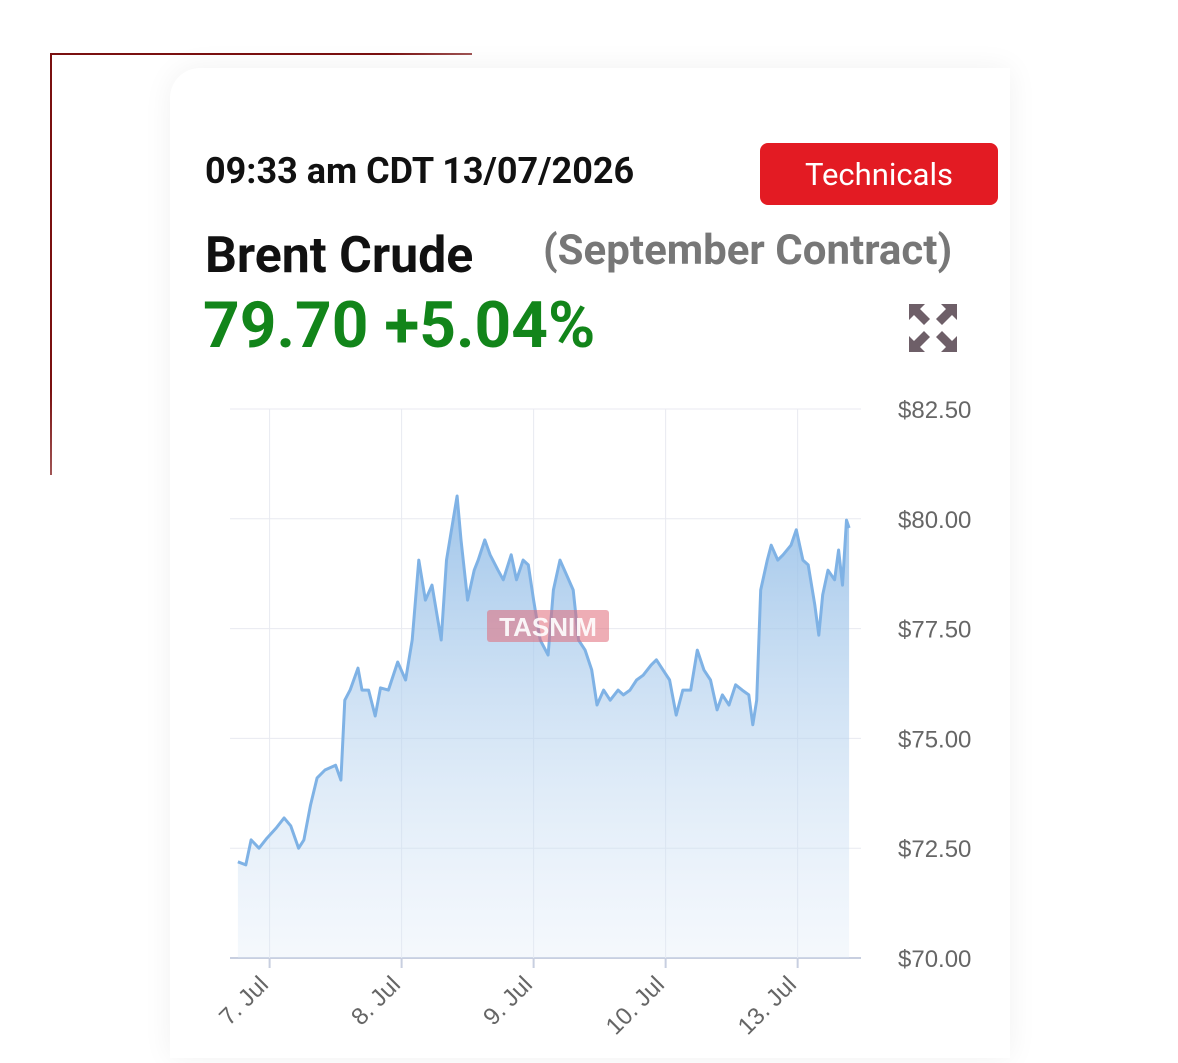 The image size is (1178, 1063). I want to click on y-tick-label: $77.50, so click(934, 630).